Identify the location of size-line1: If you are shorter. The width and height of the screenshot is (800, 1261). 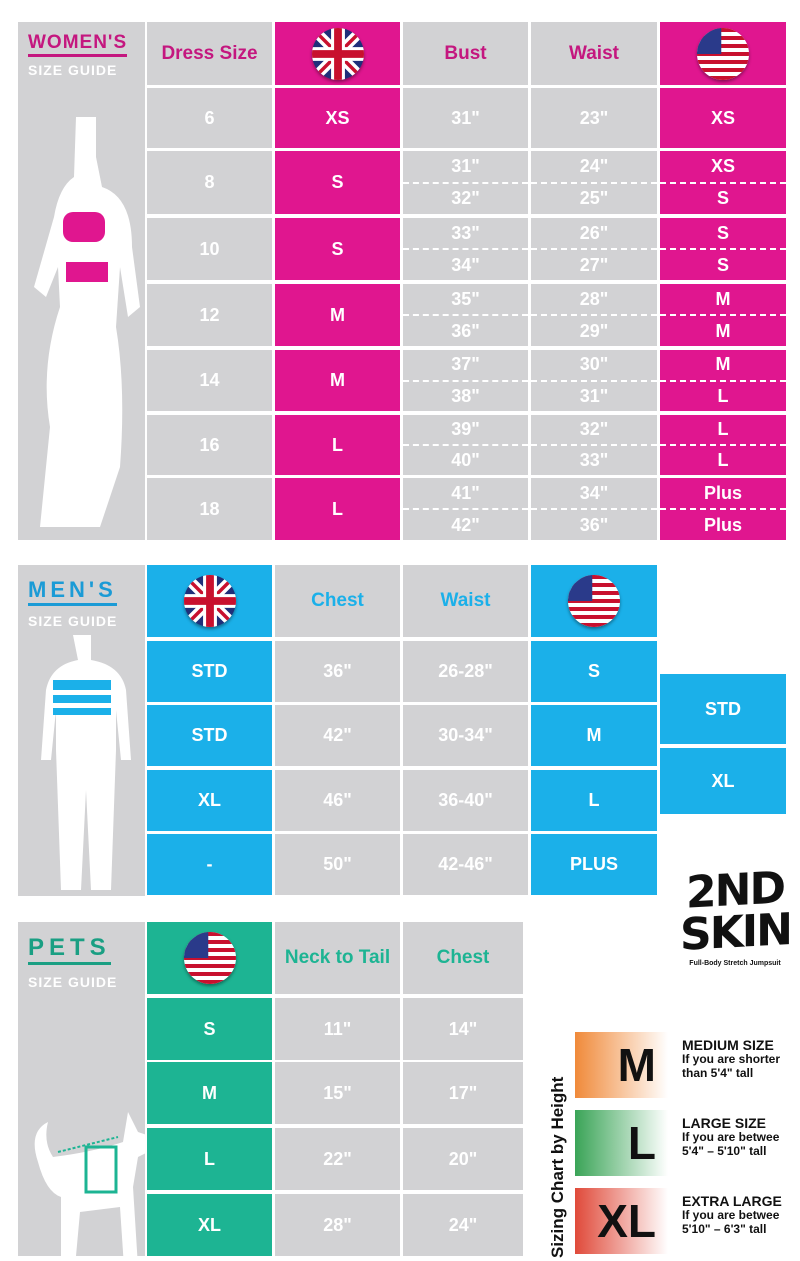
(731, 1059).